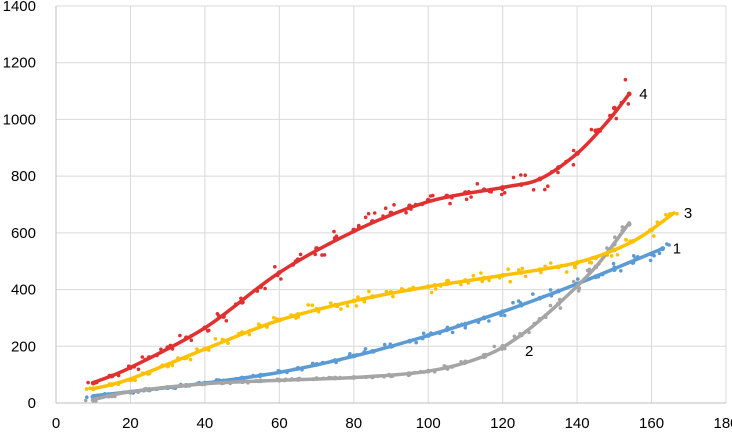 The image size is (732, 433). What do you see at coordinates (722, 423) in the screenshot?
I see `x-tick-label: 180` at bounding box center [722, 423].